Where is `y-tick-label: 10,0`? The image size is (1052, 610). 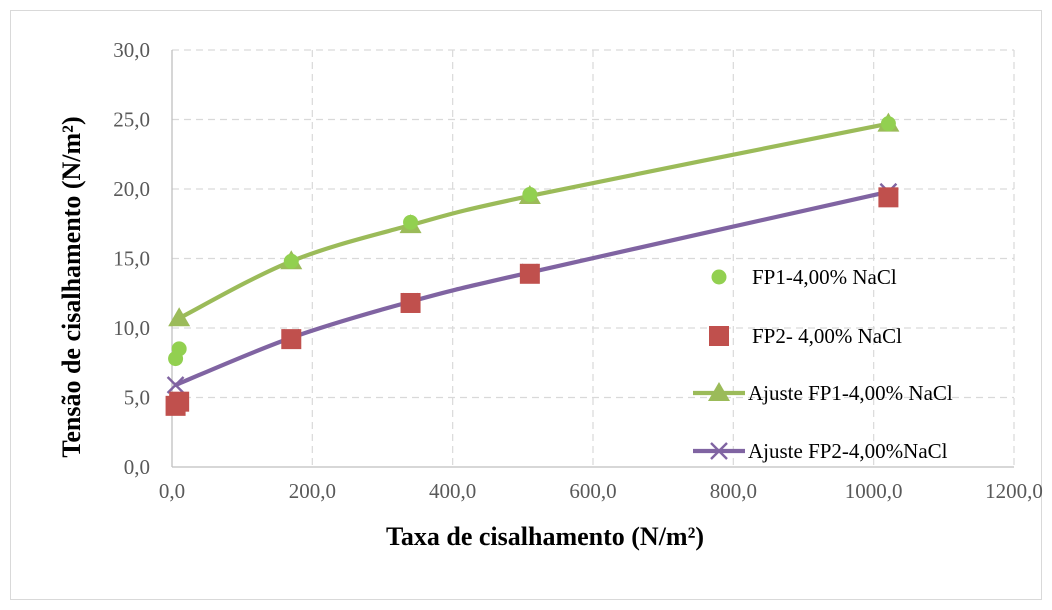 y-tick-label: 10,0 is located at coordinates (131, 328).